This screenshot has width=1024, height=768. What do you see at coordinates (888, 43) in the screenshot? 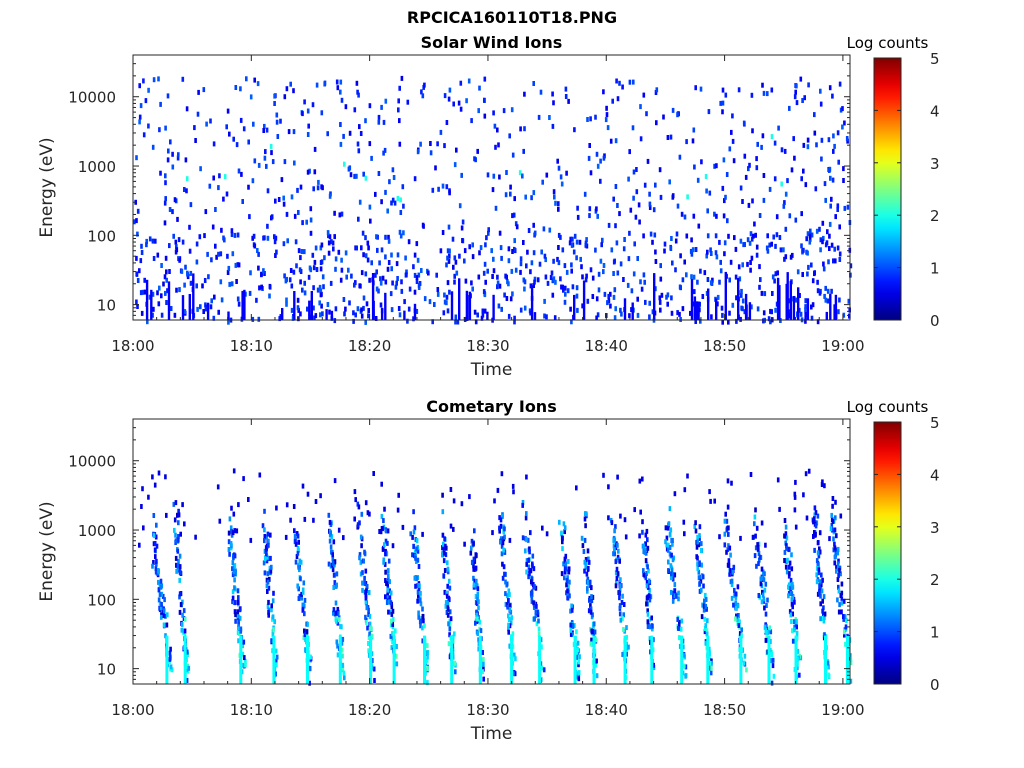
I see `colorbar-label: Log counts` at bounding box center [888, 43].